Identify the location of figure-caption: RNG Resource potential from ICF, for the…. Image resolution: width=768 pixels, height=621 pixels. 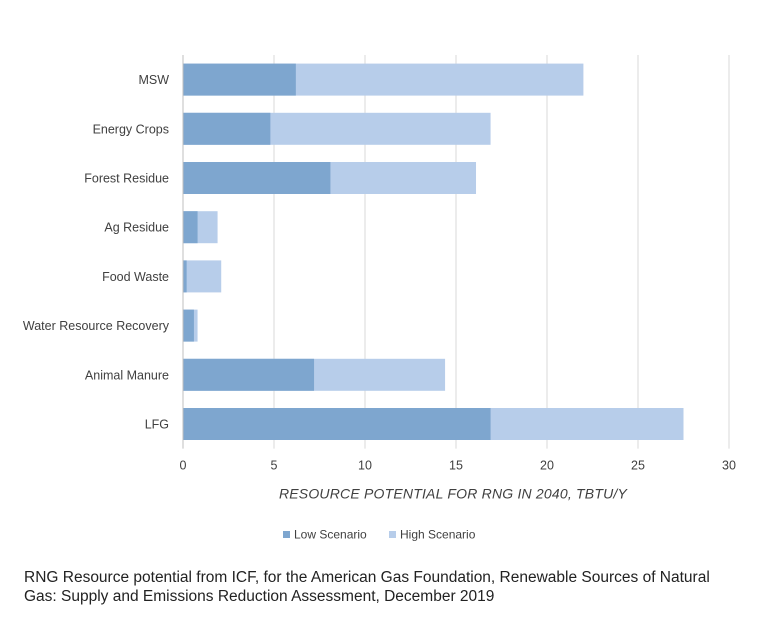
(367, 587).